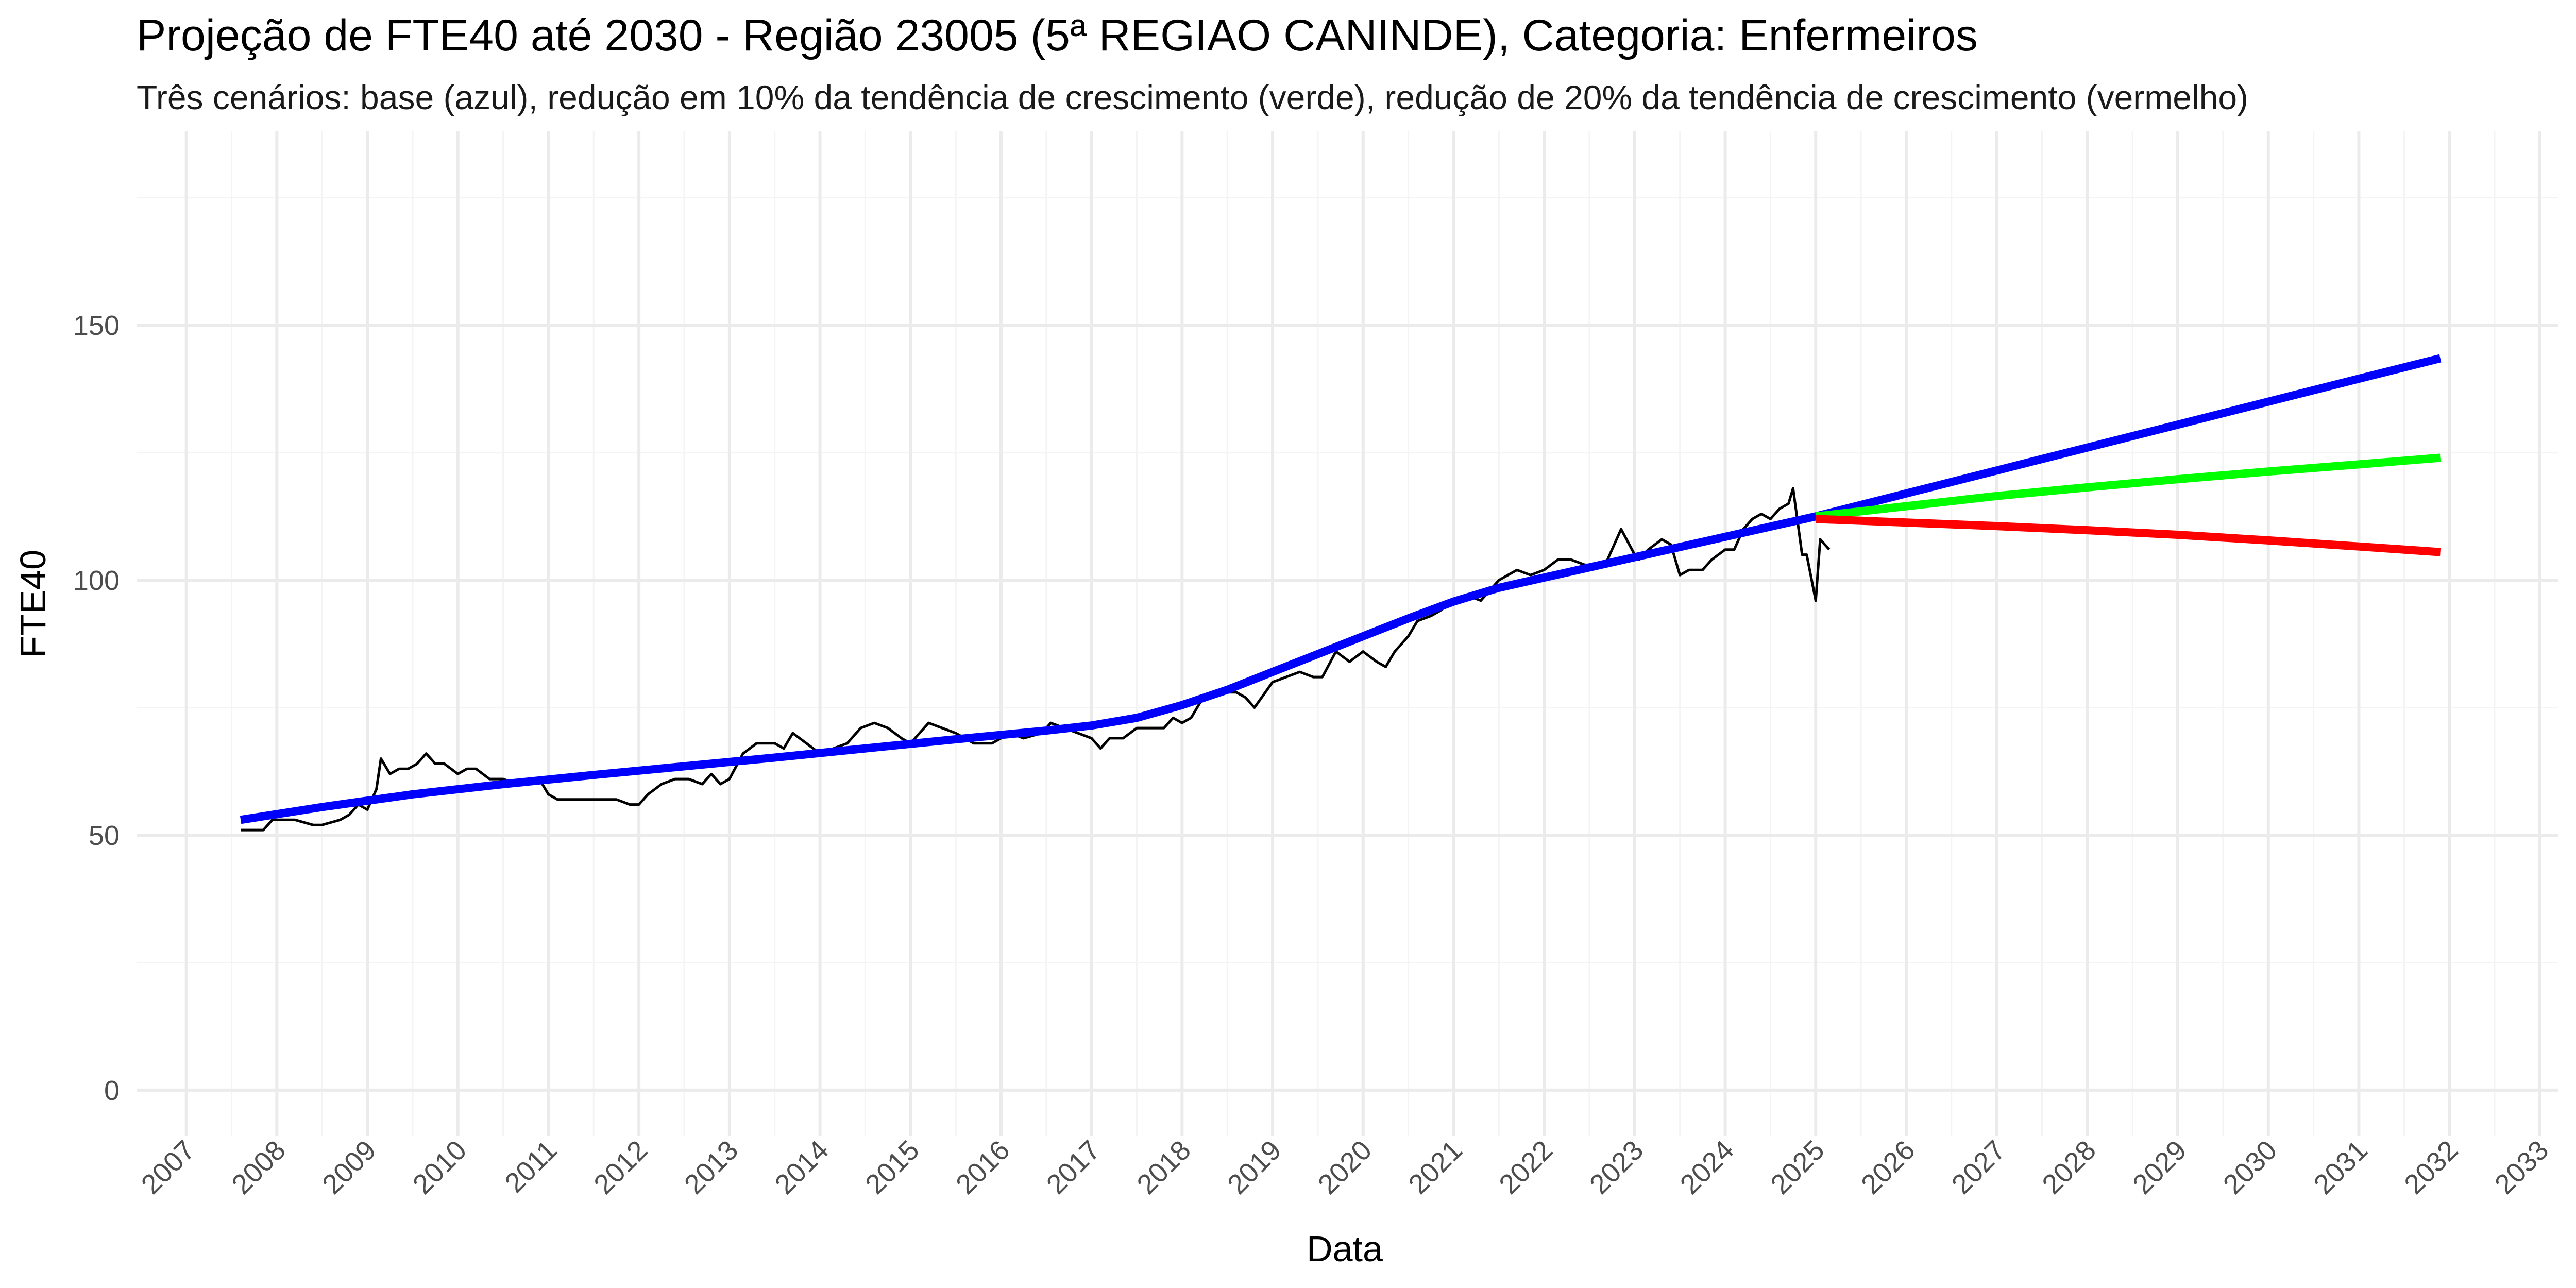 The width and height of the screenshot is (2576, 1288). Describe the element at coordinates (33, 604) in the screenshot. I see `y-axis-title: FTE40` at that location.